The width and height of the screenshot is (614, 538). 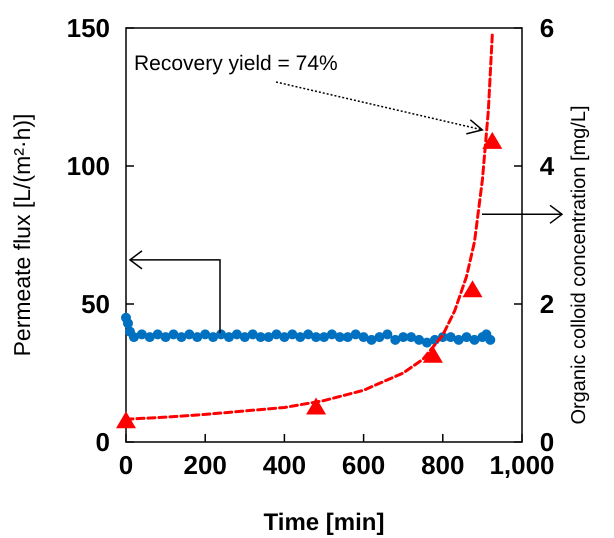 I want to click on x-tick-label: 600, so click(x=364, y=465).